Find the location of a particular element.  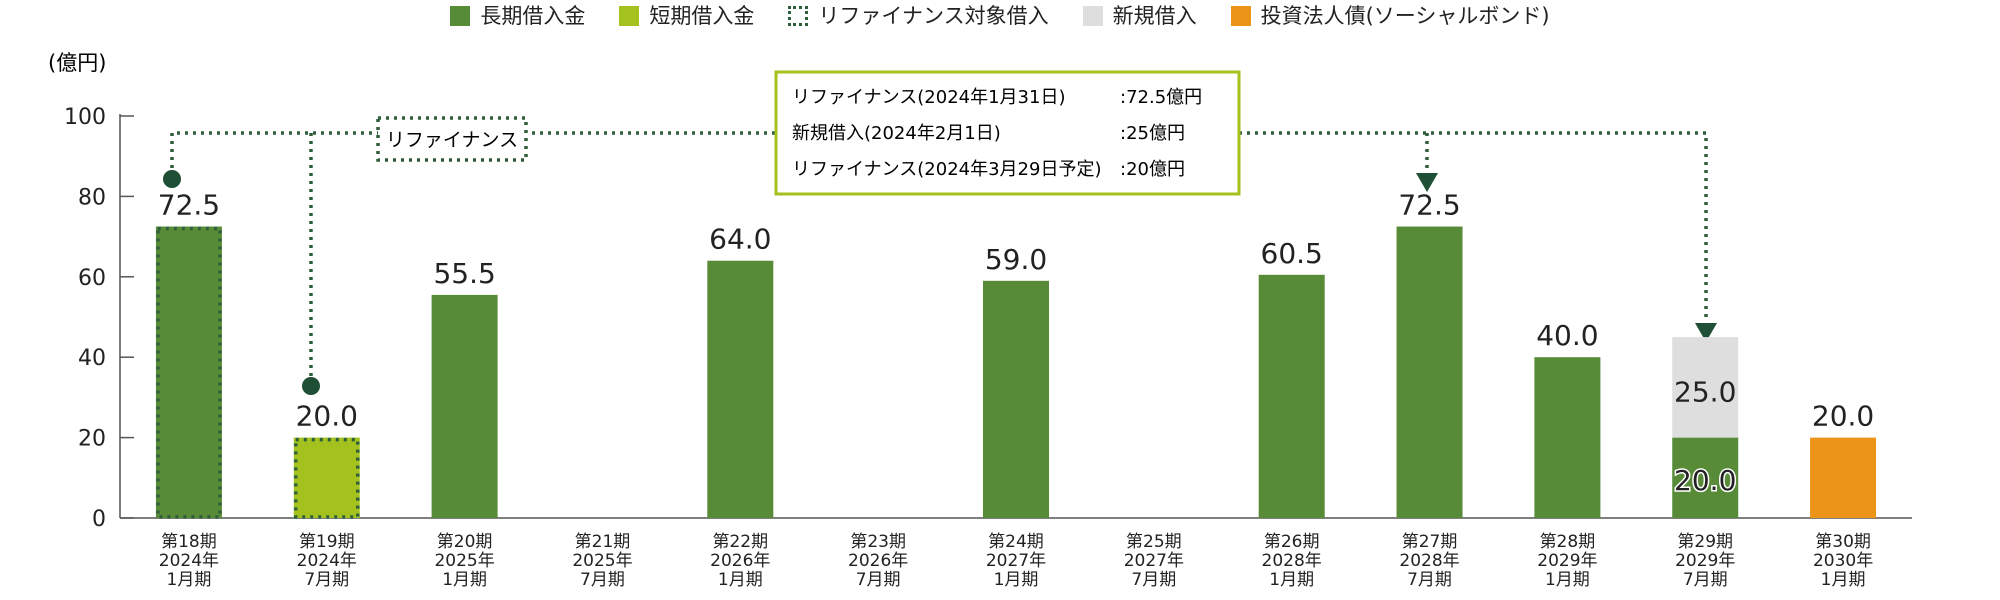

info-line-3-label: リファイナンス(2024年3月29日予定) is located at coordinates (947, 169).